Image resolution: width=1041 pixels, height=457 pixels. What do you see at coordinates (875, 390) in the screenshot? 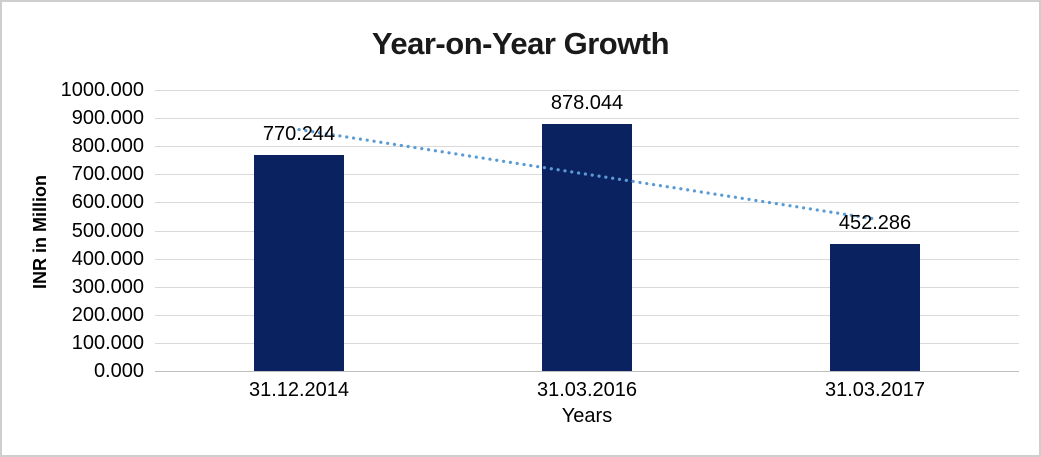
I see `x-tick-label: 31.03.2017` at bounding box center [875, 390].